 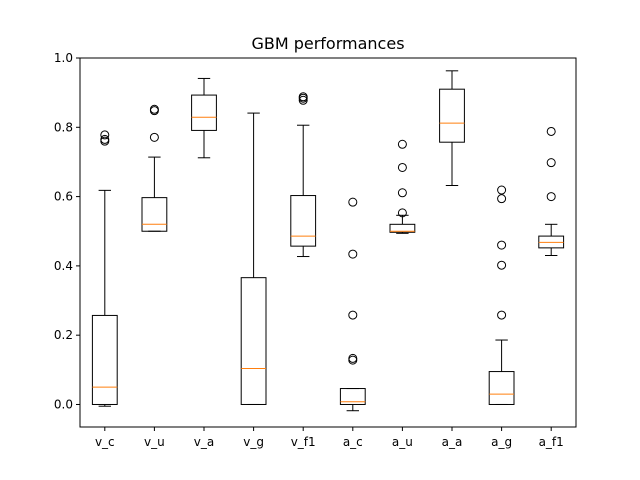 What do you see at coordinates (204, 442) in the screenshot?
I see `x-tick-label: v_a` at bounding box center [204, 442].